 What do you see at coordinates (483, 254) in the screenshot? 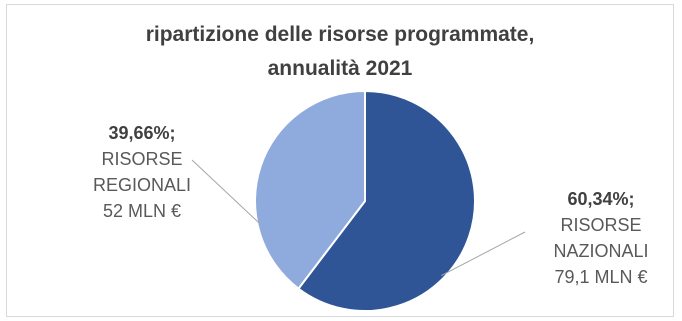
I see `leader-line-nazionali` at bounding box center [483, 254].